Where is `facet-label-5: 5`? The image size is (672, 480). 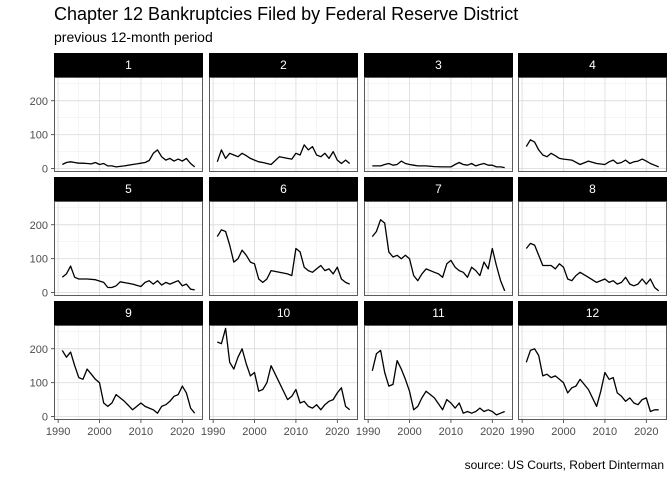
facet-label-5: 5 is located at coordinates (128, 189).